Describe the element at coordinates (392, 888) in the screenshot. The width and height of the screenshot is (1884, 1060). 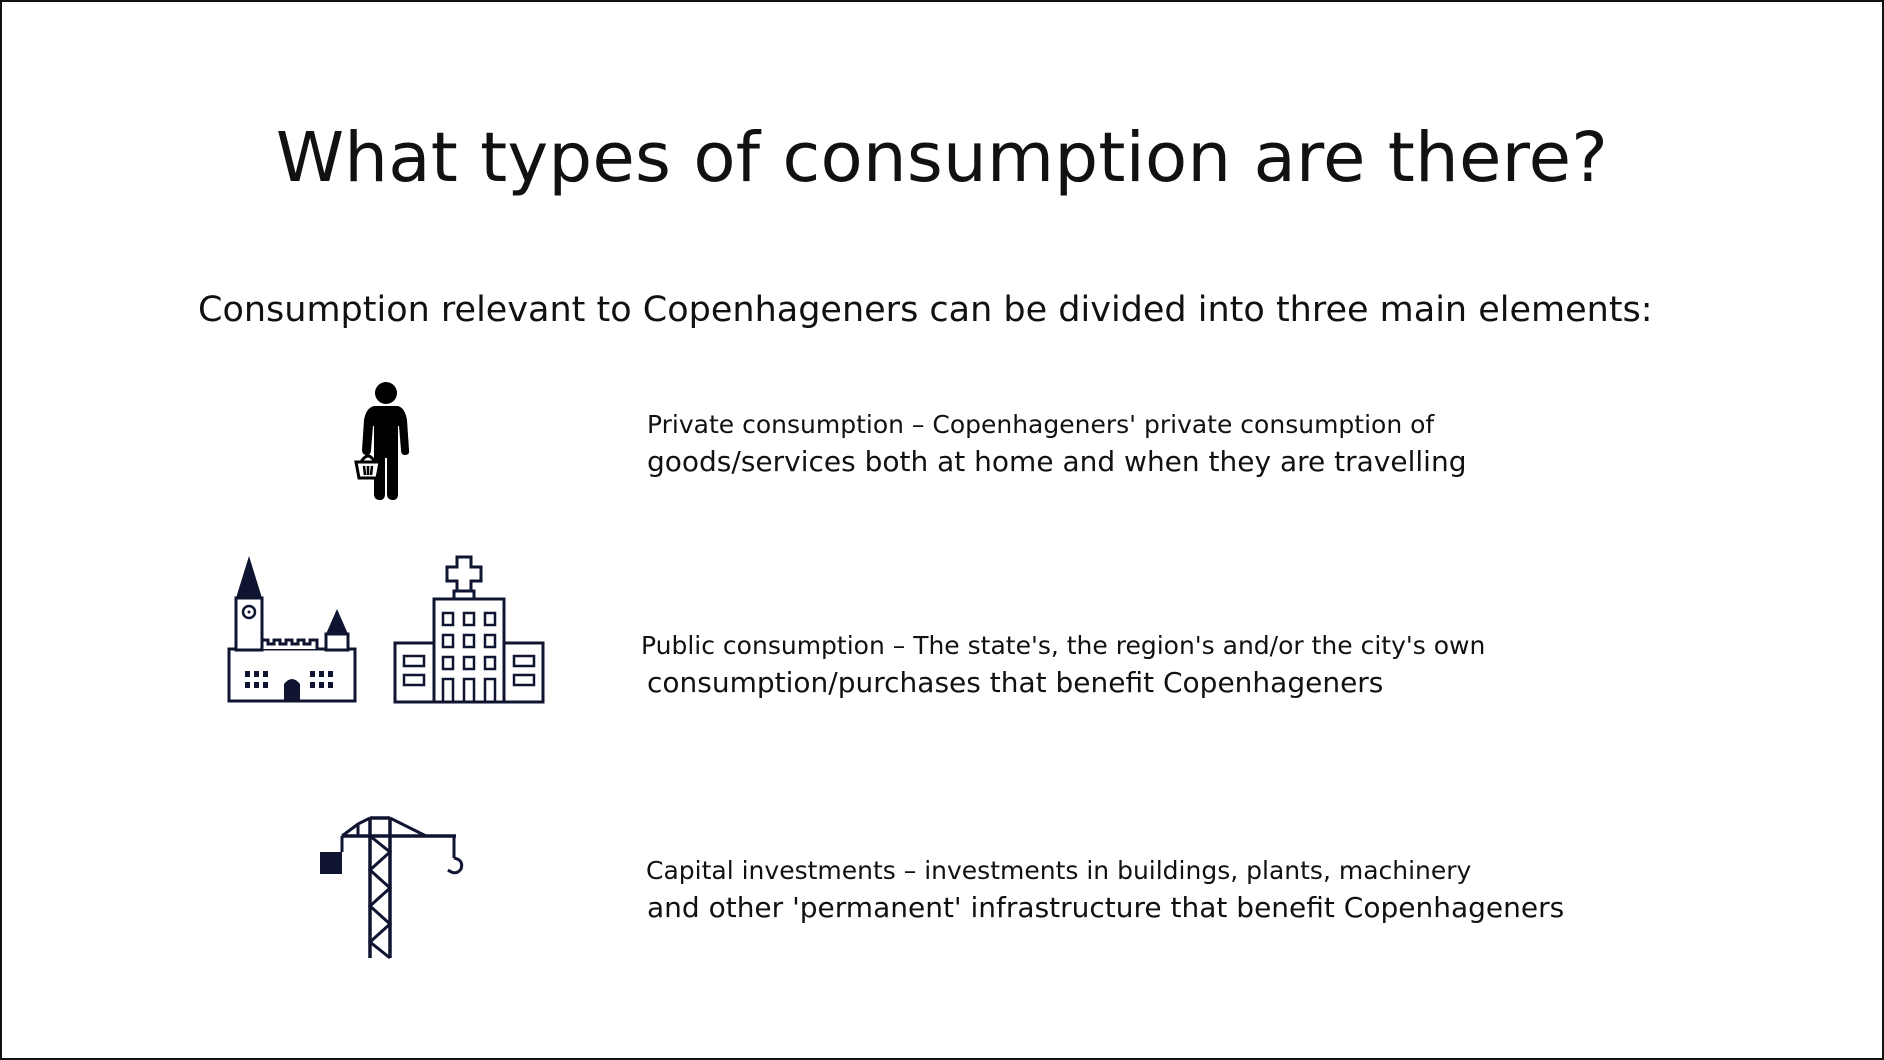
I see `construction-crane-icon` at that location.